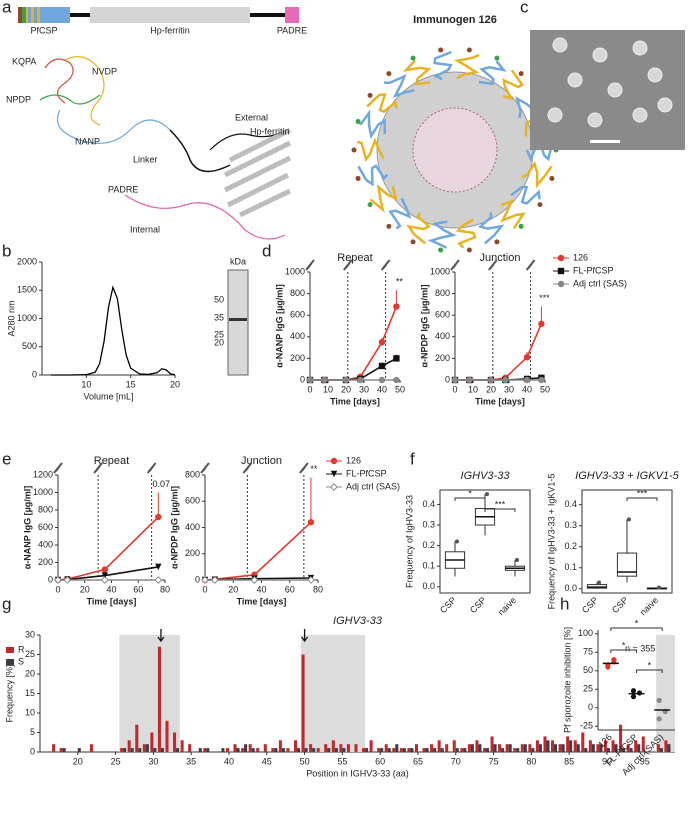 The height and width of the screenshot is (816, 690). I want to click on gel-lane, so click(238, 322).